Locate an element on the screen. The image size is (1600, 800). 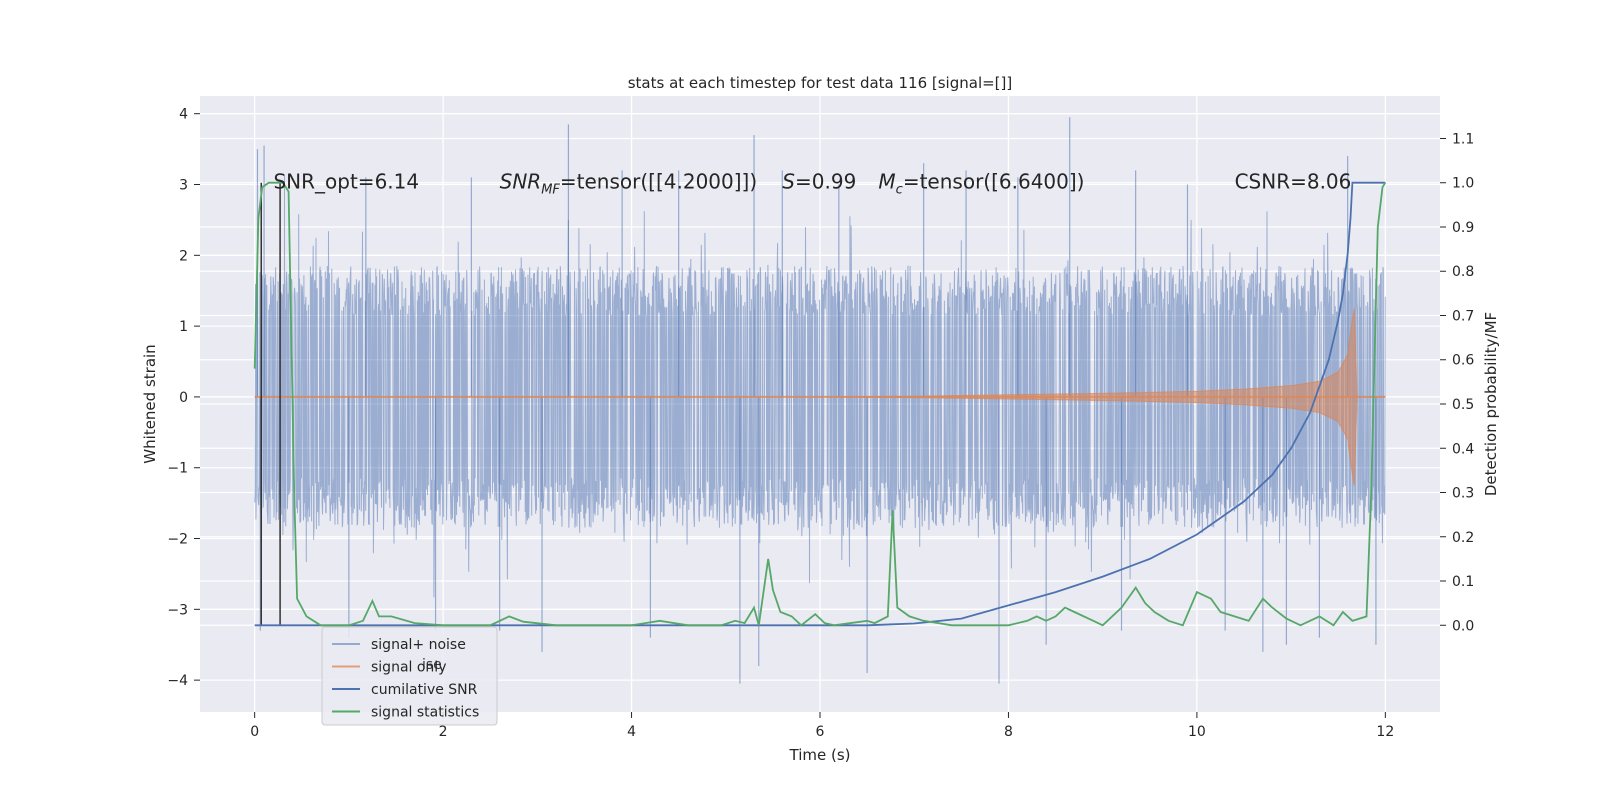
y2-tick-label: 1.1 is located at coordinates (1463, 139).